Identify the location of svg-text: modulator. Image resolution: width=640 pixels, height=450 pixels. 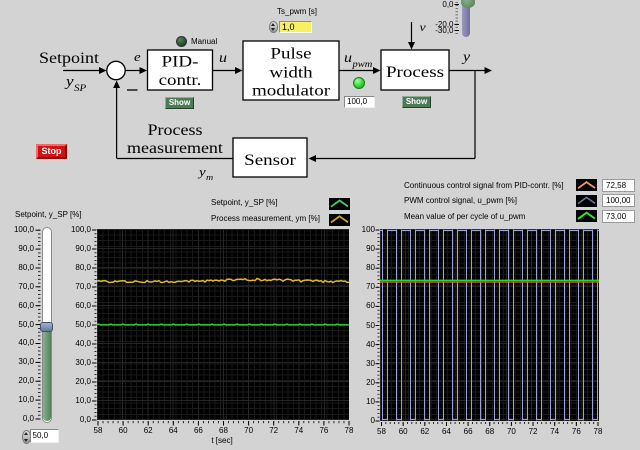
(291, 90).